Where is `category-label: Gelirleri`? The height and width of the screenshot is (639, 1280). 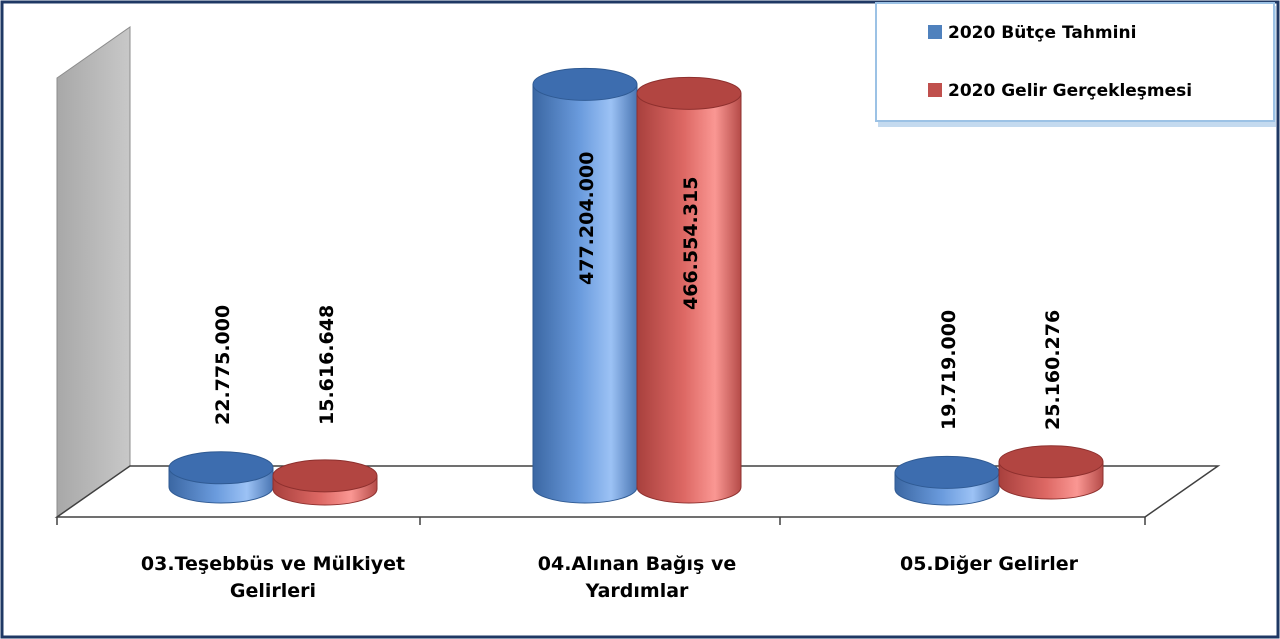 category-label: Gelirleri is located at coordinates (273, 591).